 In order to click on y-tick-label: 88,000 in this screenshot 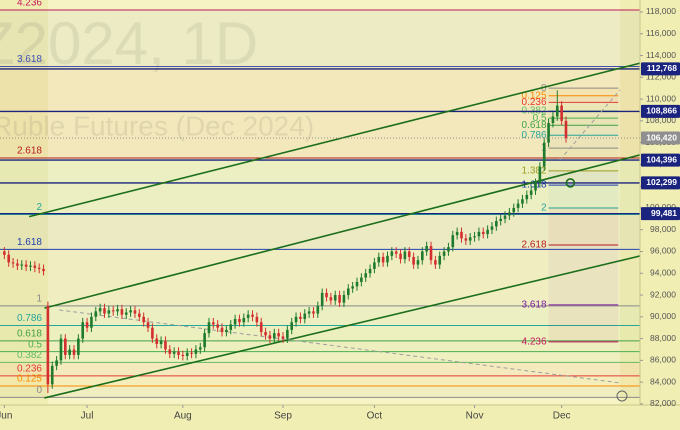, I will do `click(663, 338)`.